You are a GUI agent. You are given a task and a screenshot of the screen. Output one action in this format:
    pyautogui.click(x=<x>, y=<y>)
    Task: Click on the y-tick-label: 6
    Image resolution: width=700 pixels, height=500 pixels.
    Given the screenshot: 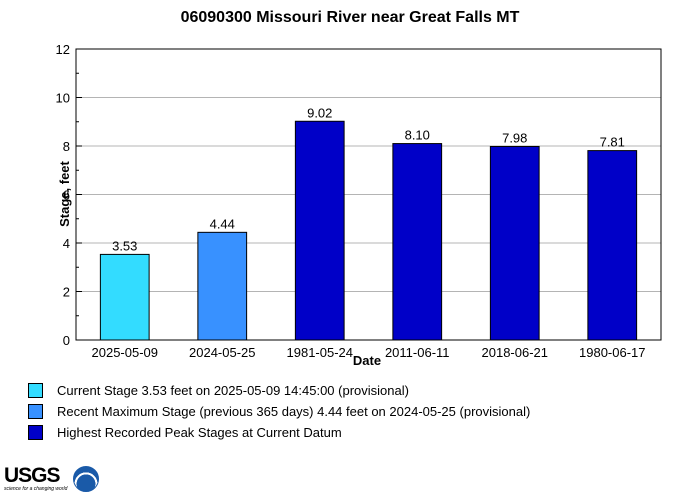 What is the action you would take?
    pyautogui.click(x=66, y=195)
    